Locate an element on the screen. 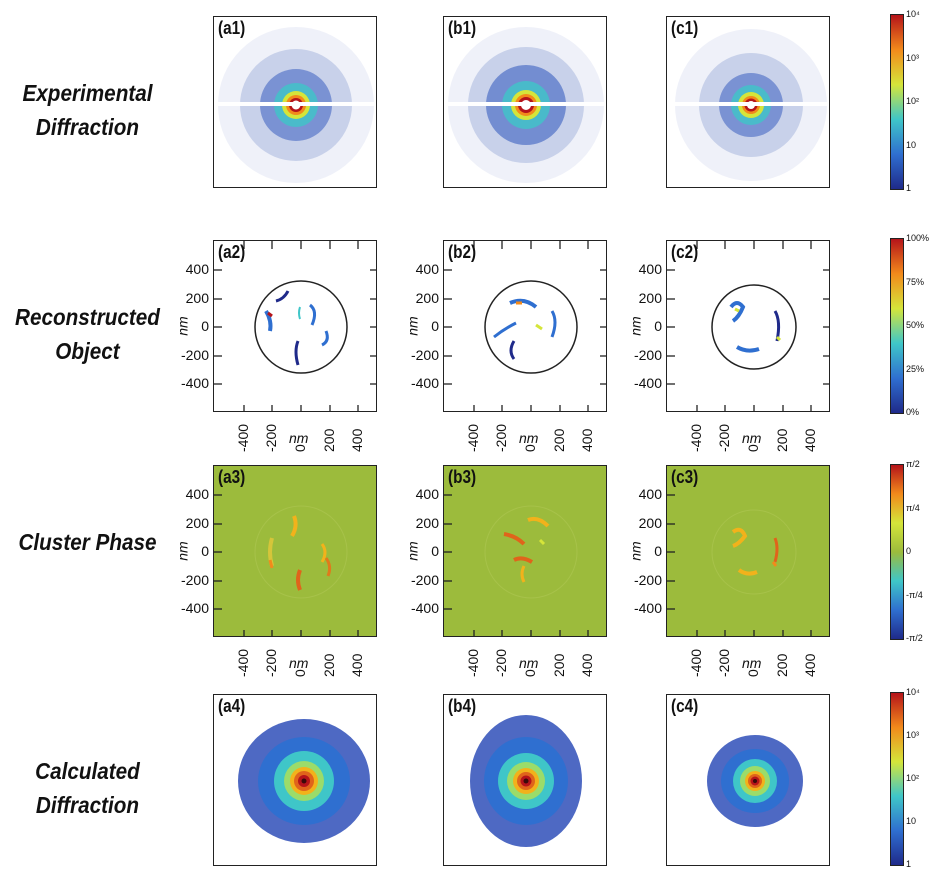  panel-tag: (b4) is located at coordinates (462, 706).